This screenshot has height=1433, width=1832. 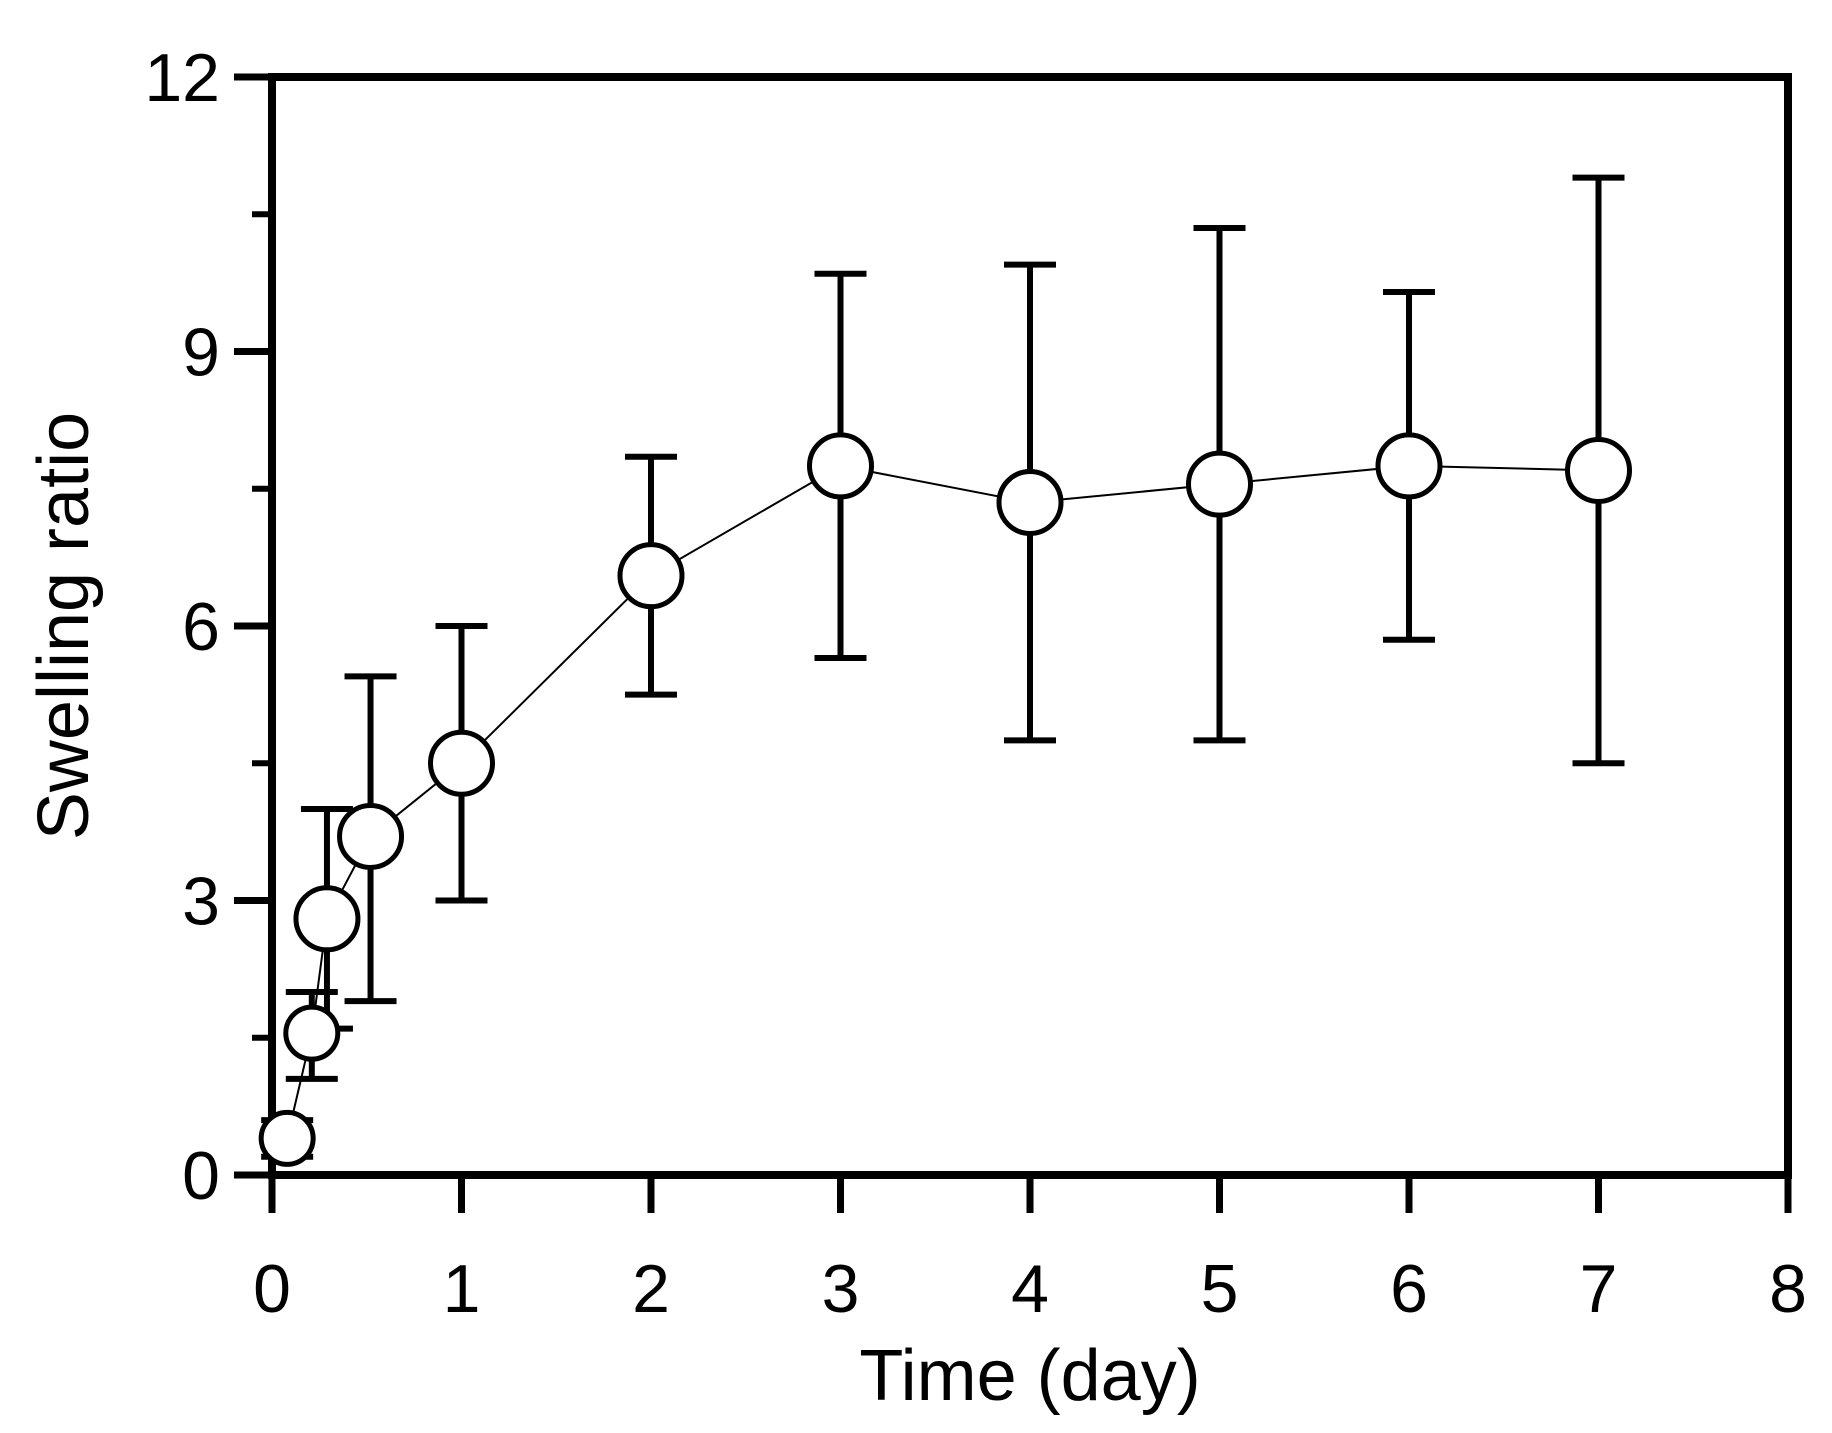 I want to click on y-tick-label: 0, so click(x=201, y=1176).